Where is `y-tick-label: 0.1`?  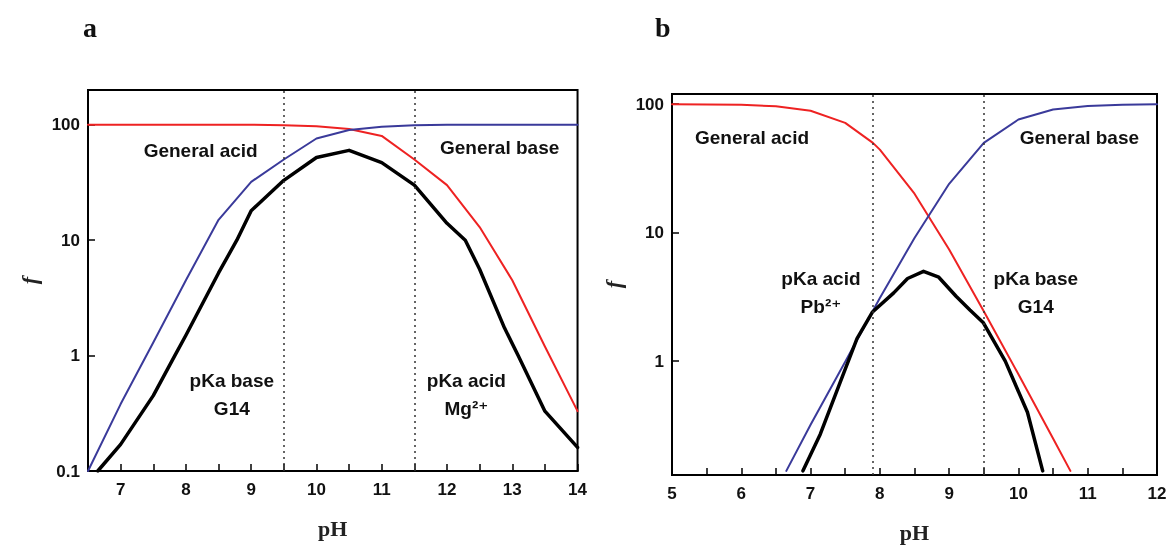
y-tick-label: 0.1 is located at coordinates (68, 471).